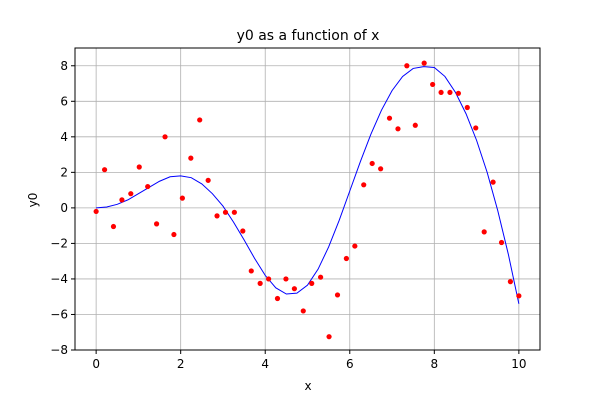  Describe the element at coordinates (308, 36) in the screenshot. I see `chart-title: y0 as a function of x` at that location.